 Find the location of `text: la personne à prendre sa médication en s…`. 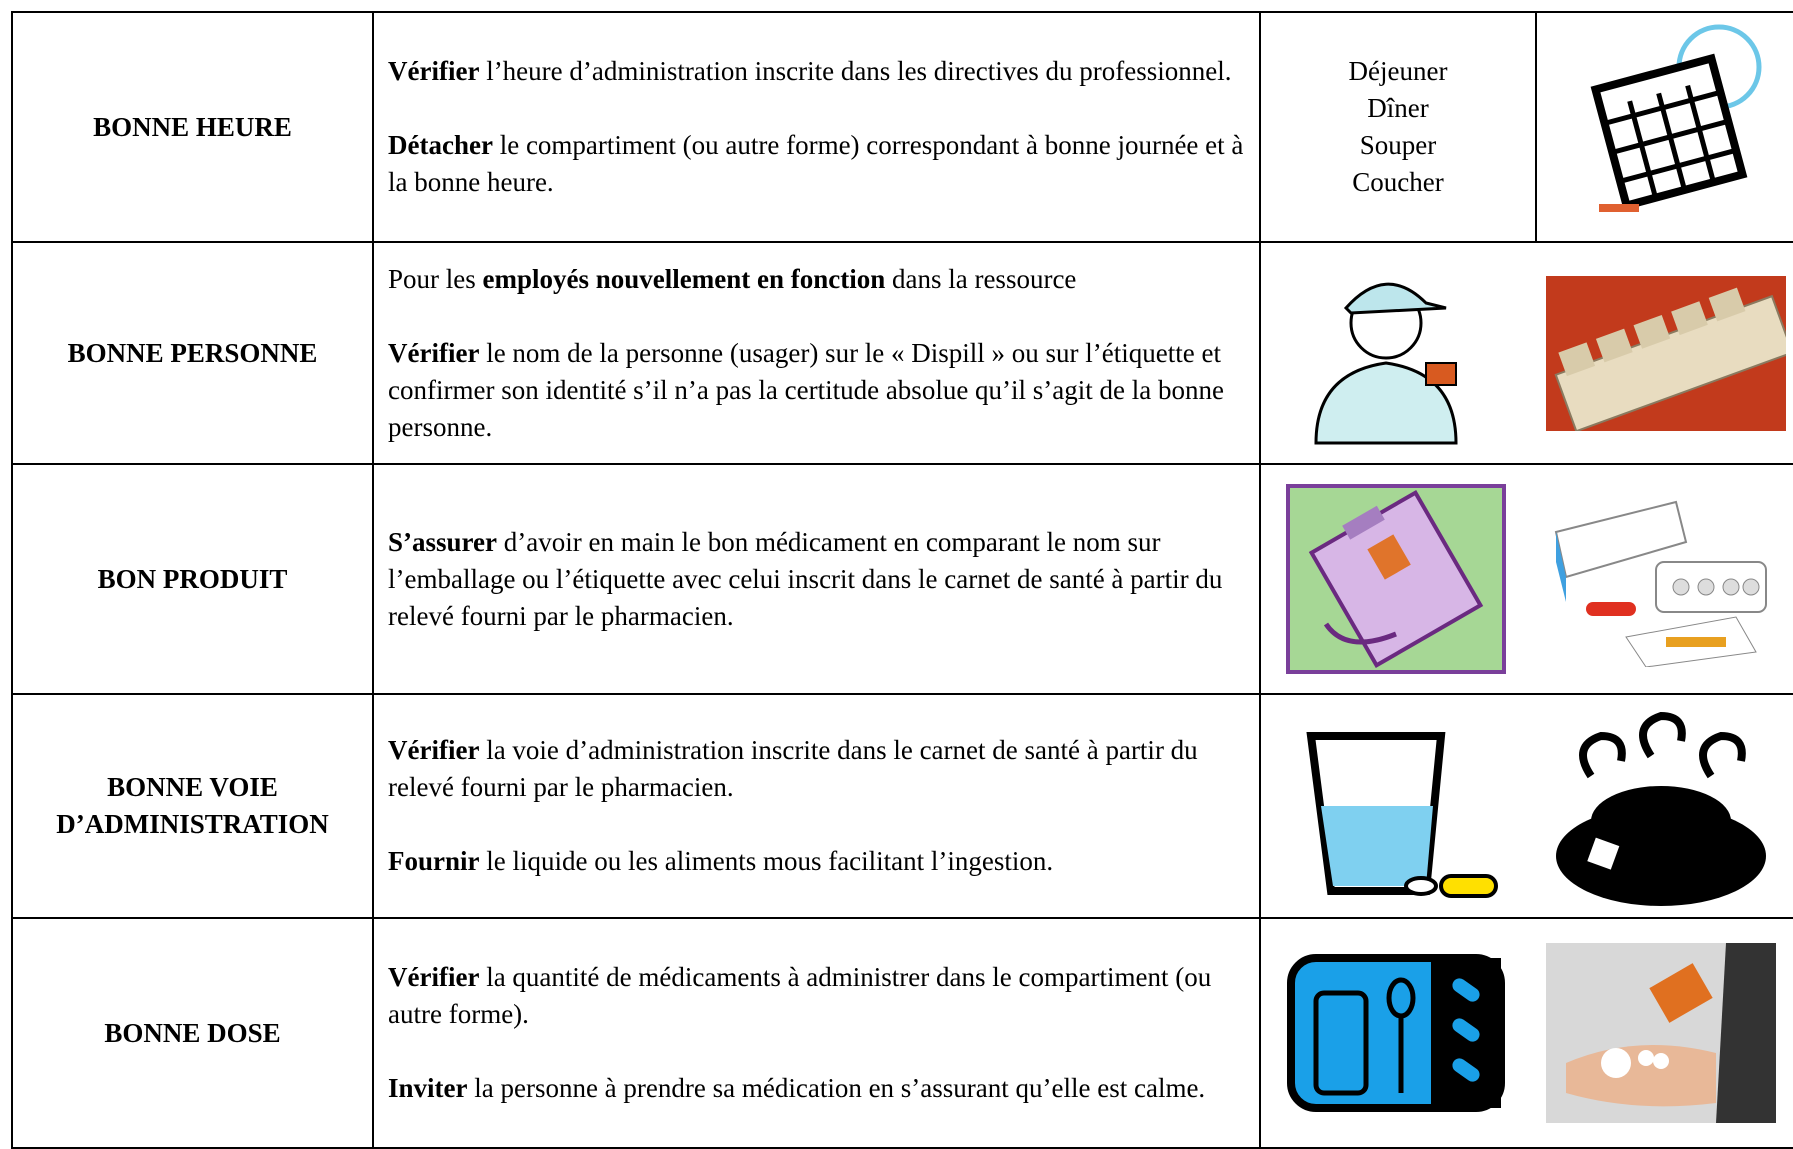

text: la personne à prendre sa médication en s… is located at coordinates (836, 1088).